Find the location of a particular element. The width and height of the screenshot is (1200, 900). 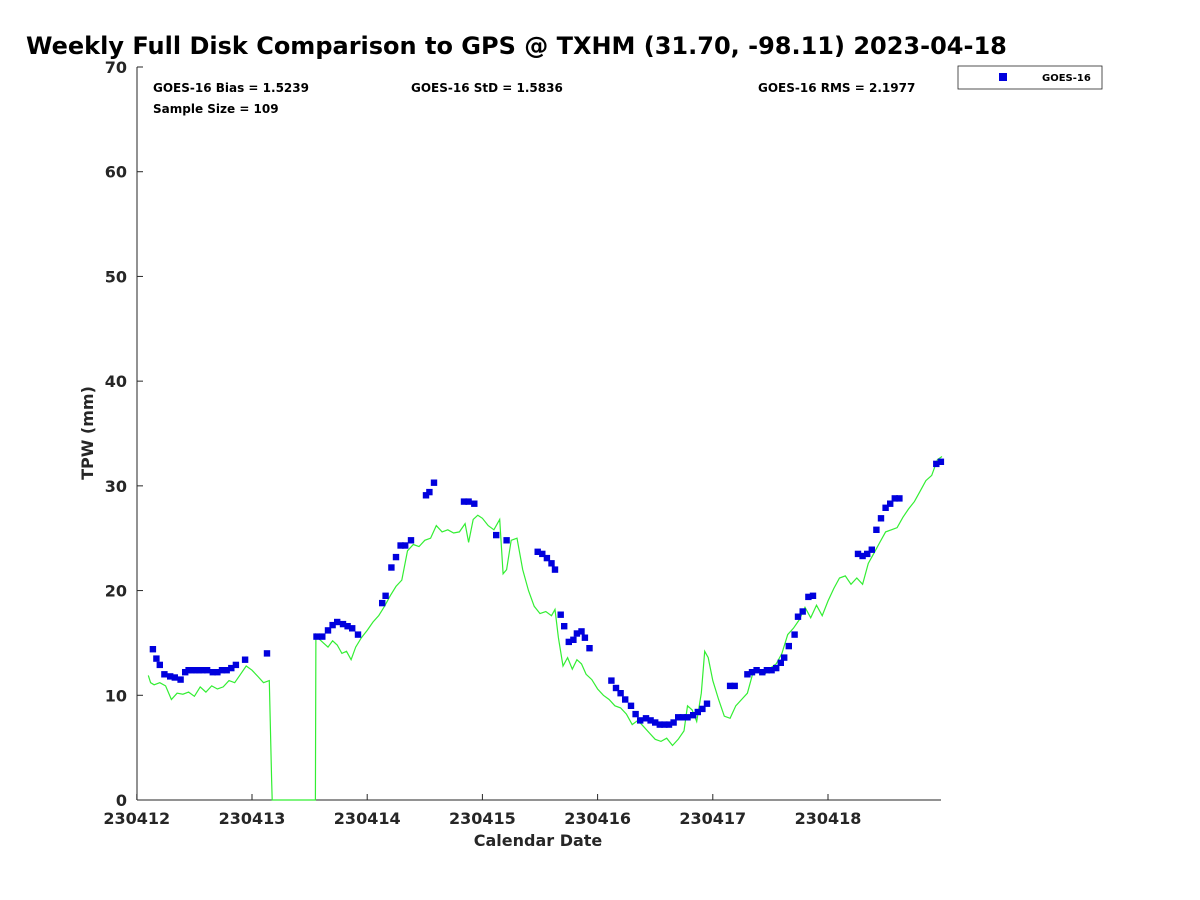

y-tick-label: 40 is located at coordinates (116, 381).